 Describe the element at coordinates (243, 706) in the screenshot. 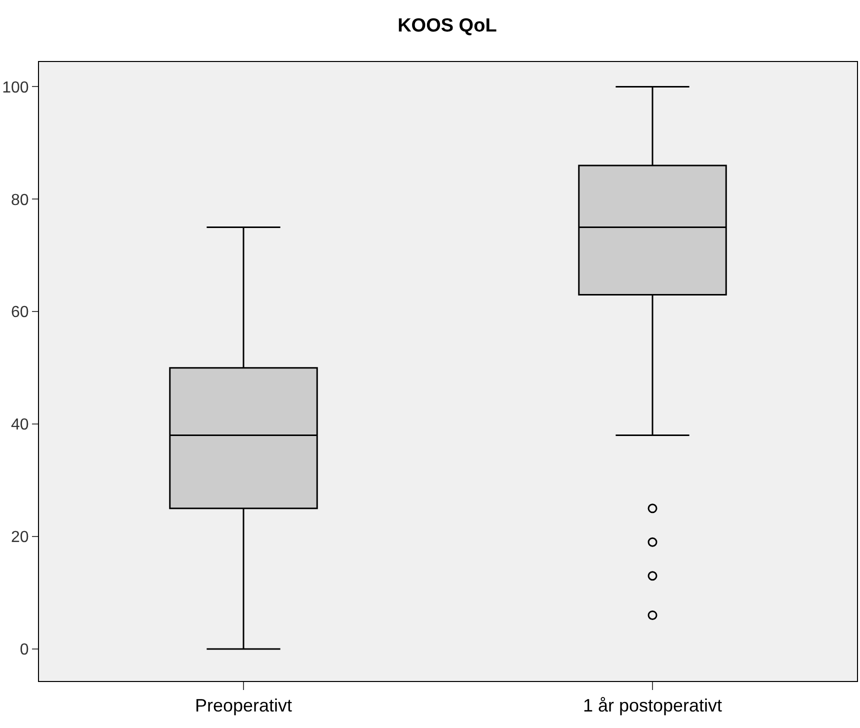

I see `x-tick-label: Preoperativt` at that location.